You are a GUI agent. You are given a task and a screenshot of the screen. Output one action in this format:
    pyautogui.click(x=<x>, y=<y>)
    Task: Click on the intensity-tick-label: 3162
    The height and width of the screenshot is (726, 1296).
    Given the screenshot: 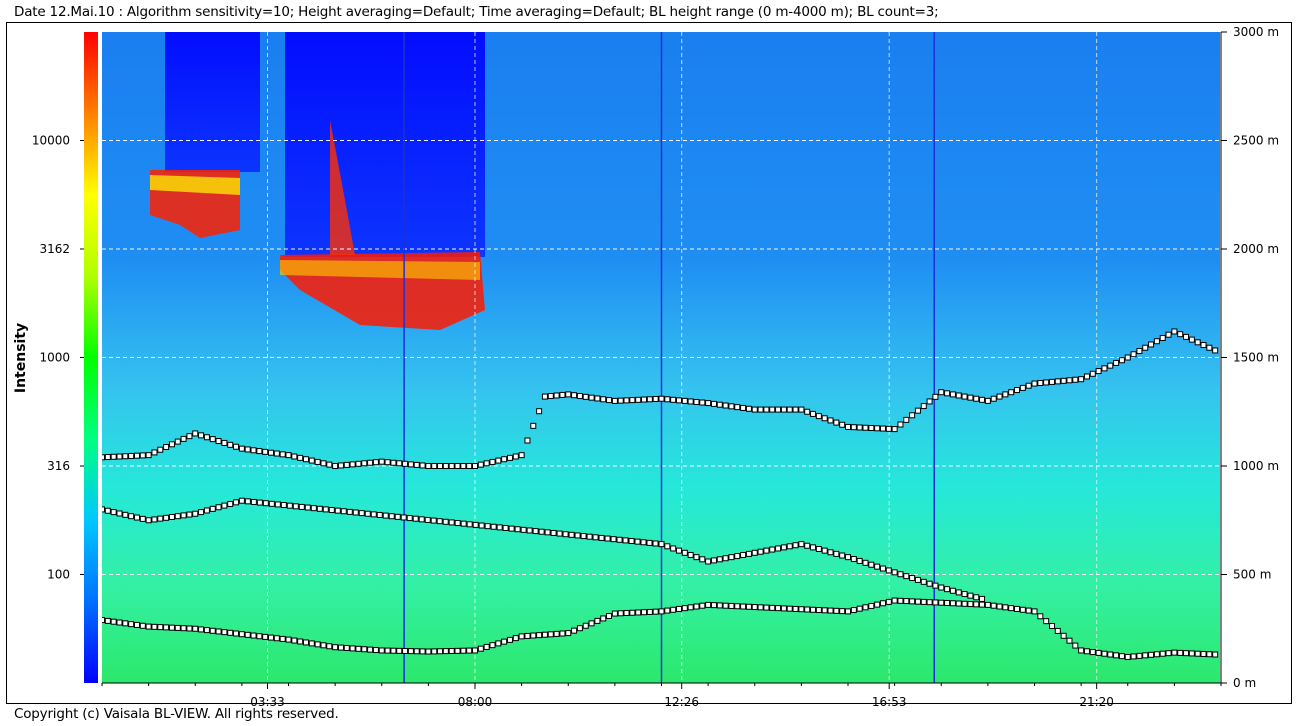 What is the action you would take?
    pyautogui.click(x=54, y=249)
    